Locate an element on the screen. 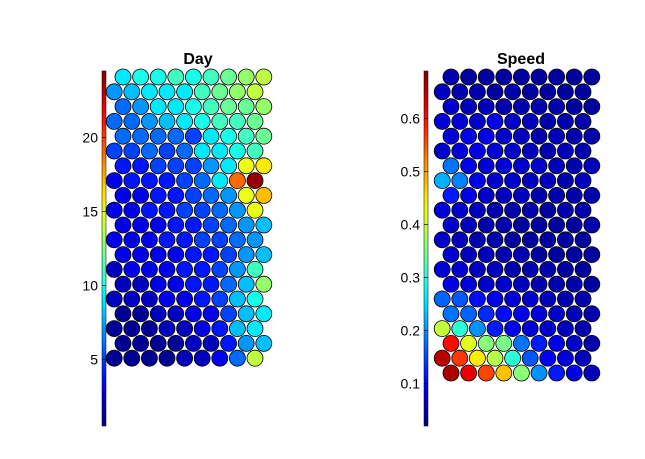 This screenshot has height=459, width=645. colorbar-tick-label: 5 is located at coordinates (94, 359).